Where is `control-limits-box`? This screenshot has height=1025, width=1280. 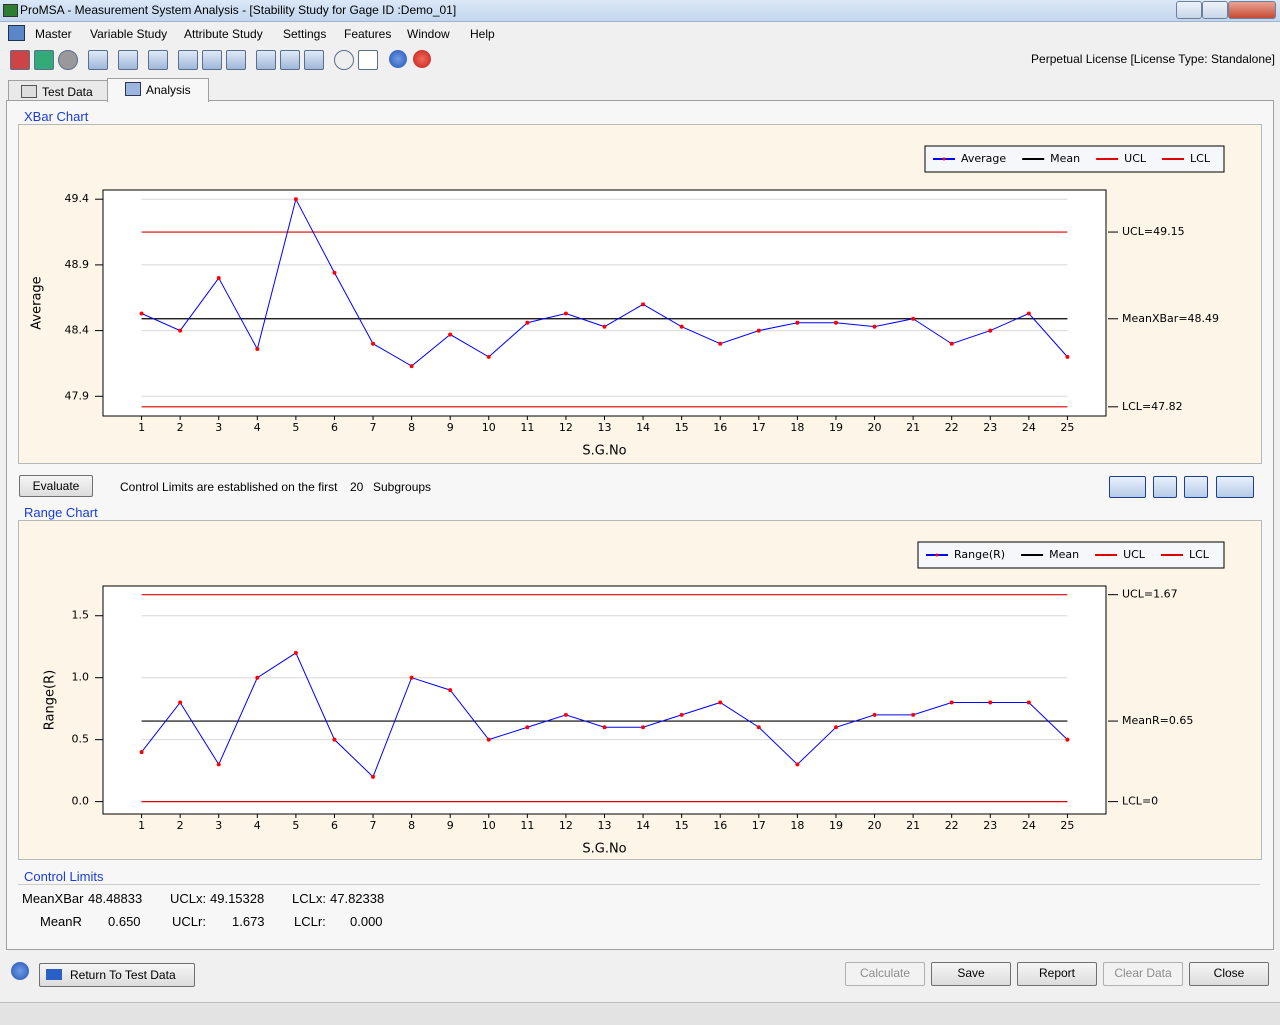
control-limits-box is located at coordinates (639, 912).